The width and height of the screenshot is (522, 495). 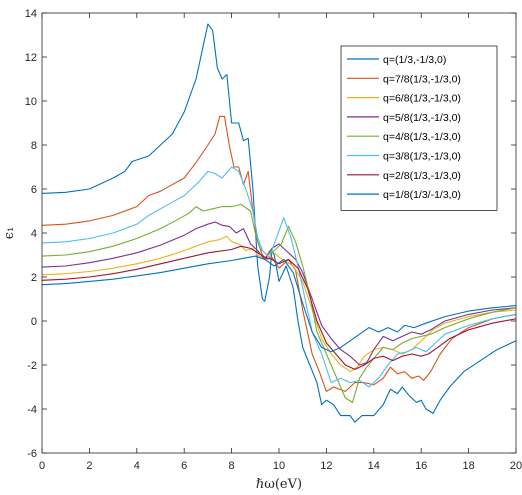 What do you see at coordinates (9, 233) in the screenshot?
I see `y-axis-label: ϵ₁` at bounding box center [9, 233].